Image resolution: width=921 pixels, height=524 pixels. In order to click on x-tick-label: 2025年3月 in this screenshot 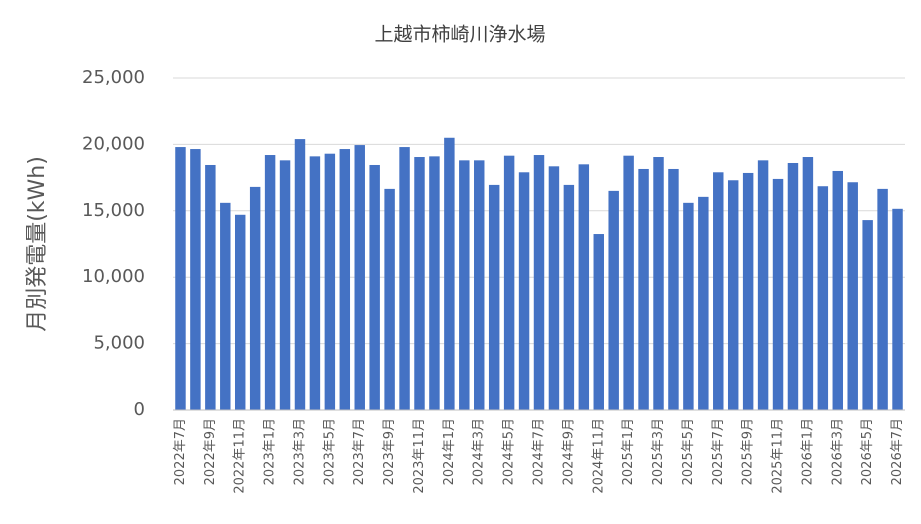, I will do `click(658, 451)`.